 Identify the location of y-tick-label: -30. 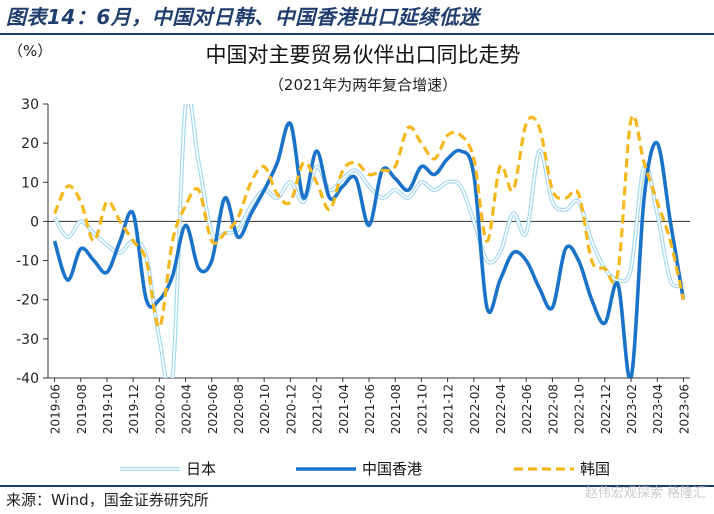
(27, 340).